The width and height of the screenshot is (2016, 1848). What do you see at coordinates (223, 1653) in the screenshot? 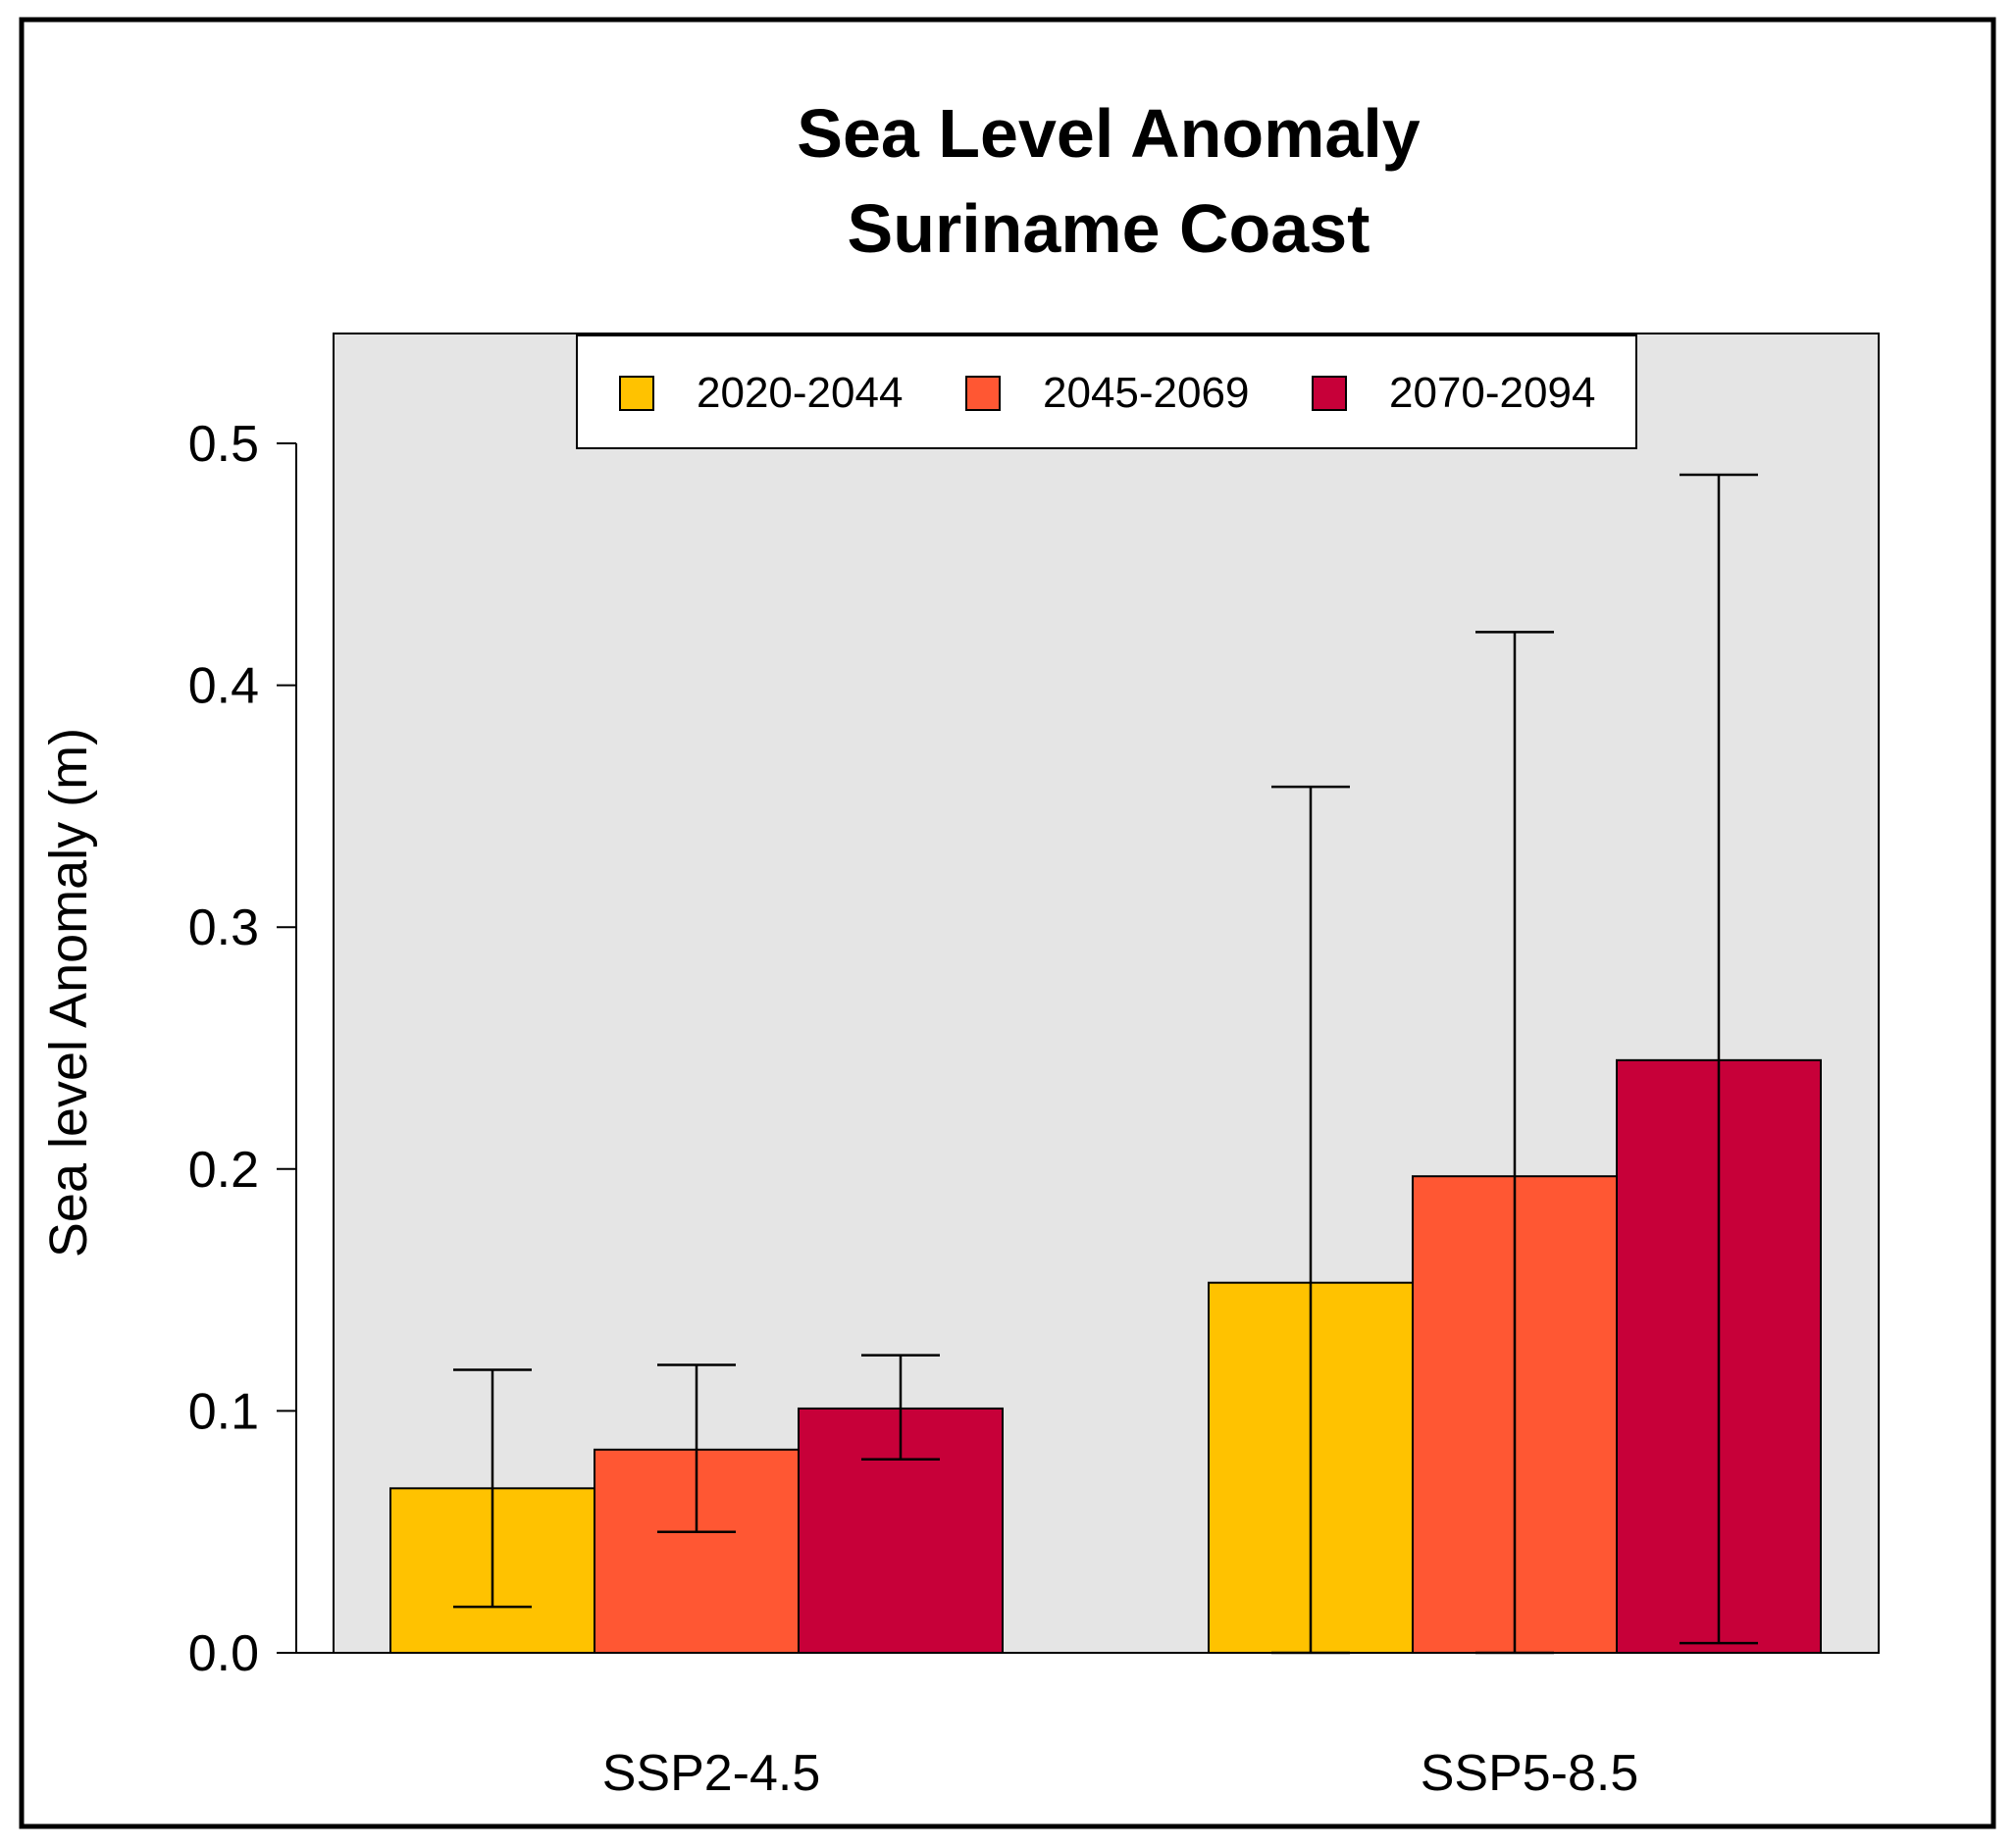
I see `y-tick-label: 0.0` at bounding box center [223, 1653].